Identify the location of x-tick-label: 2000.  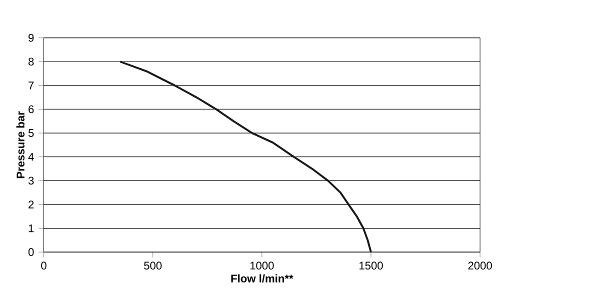
(480, 266).